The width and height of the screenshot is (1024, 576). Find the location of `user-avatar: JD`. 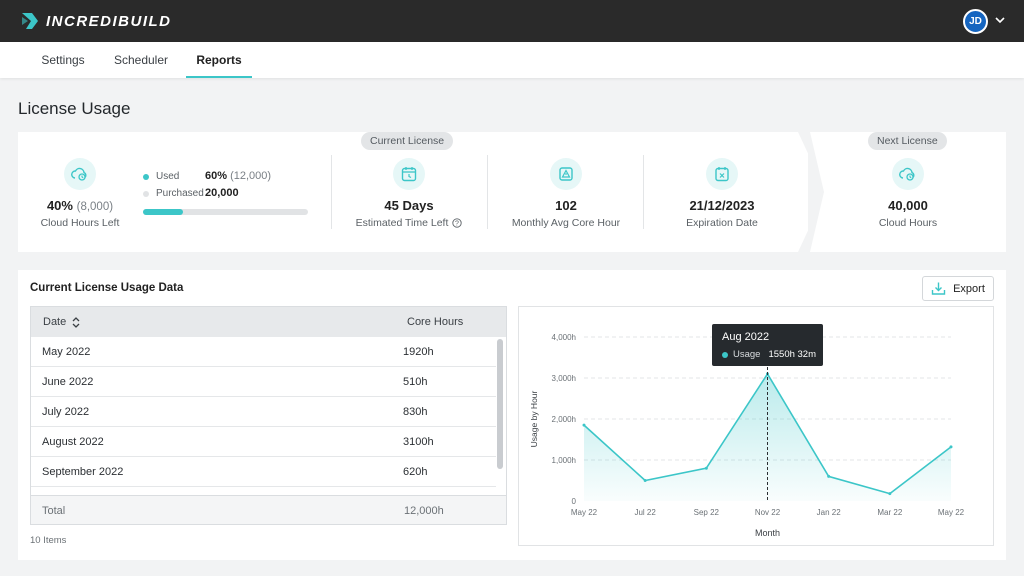

user-avatar: JD is located at coordinates (975, 21).